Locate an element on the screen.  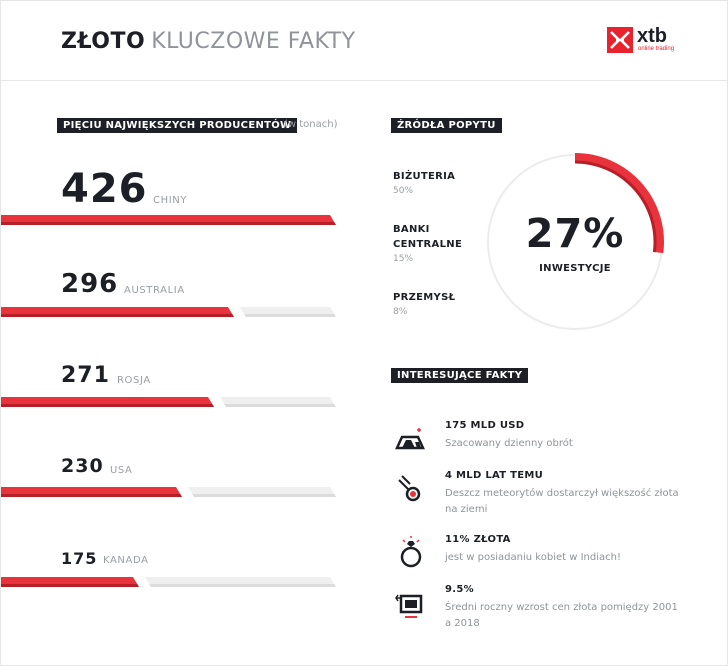
producer-country: KANADA is located at coordinates (126, 560).